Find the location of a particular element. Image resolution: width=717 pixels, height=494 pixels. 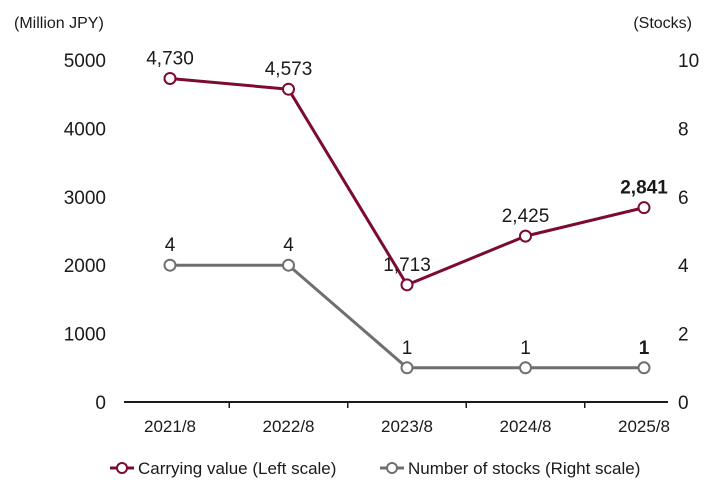

left-tick-label: 0 is located at coordinates (100, 403).